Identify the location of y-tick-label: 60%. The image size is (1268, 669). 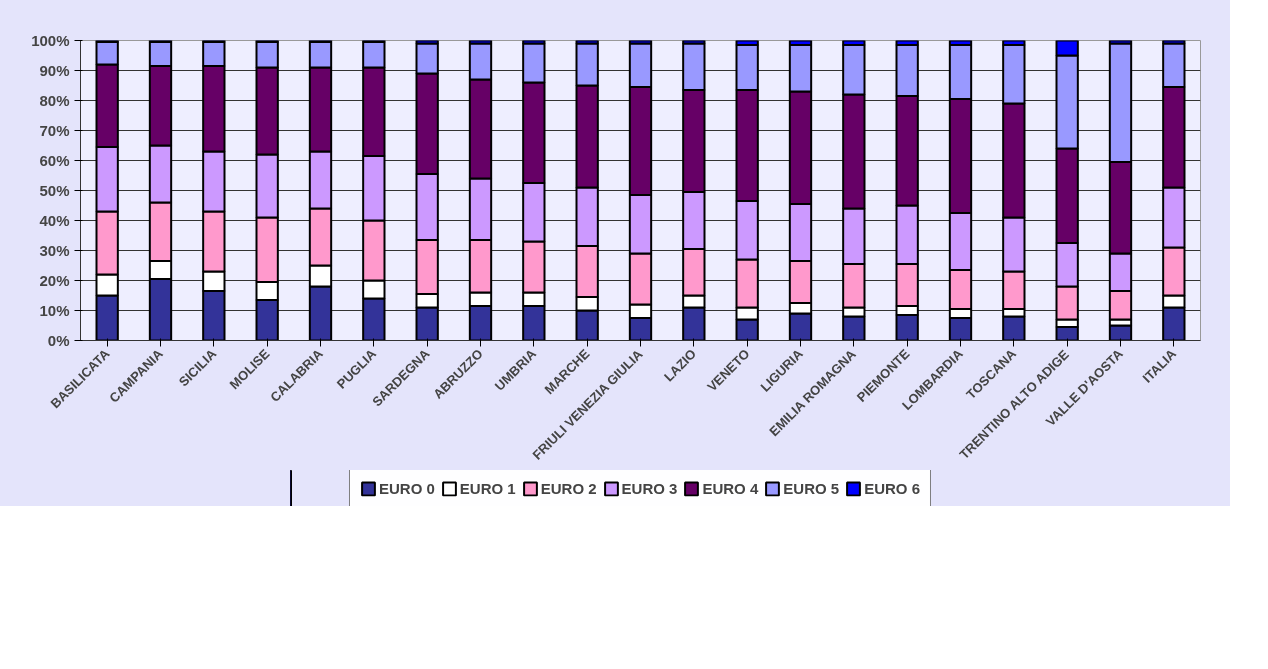
(54, 160).